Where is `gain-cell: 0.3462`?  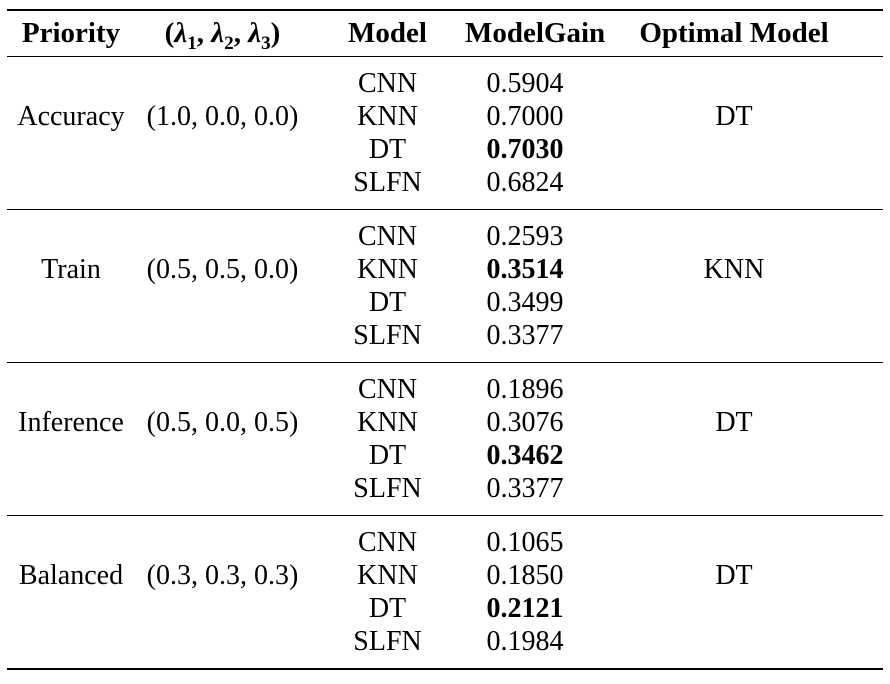 gain-cell: 0.3462 is located at coordinates (525, 455).